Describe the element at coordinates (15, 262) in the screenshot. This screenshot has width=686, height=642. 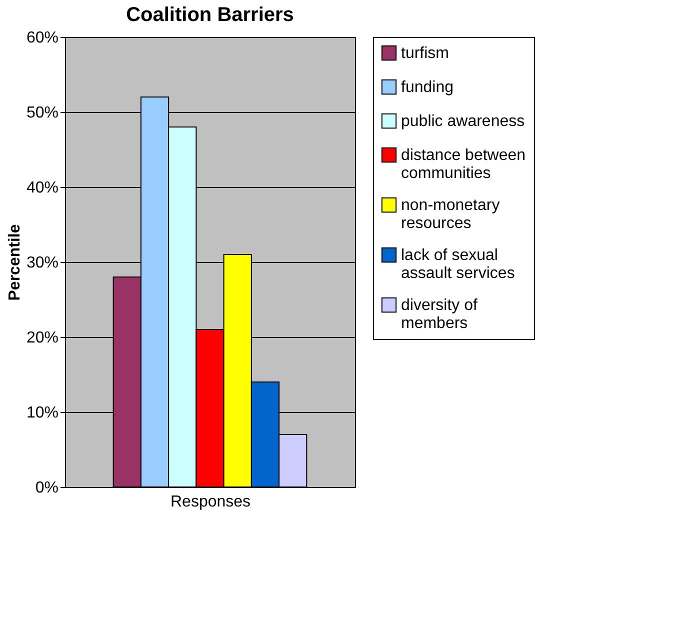
I see `y-axis-title: Percentile` at that location.